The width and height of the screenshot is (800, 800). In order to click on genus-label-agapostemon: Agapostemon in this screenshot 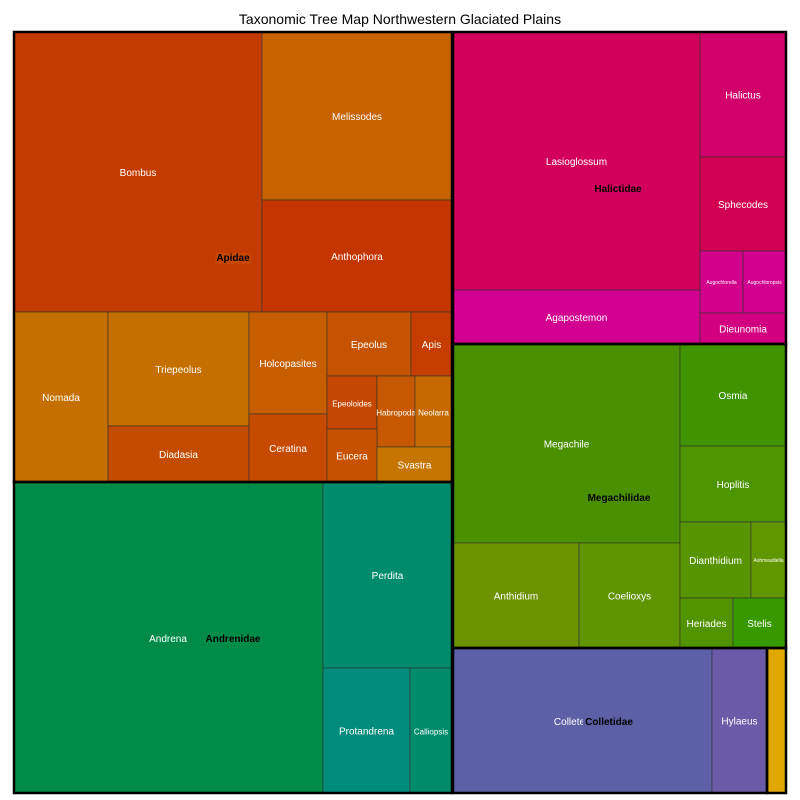, I will do `click(577, 318)`.